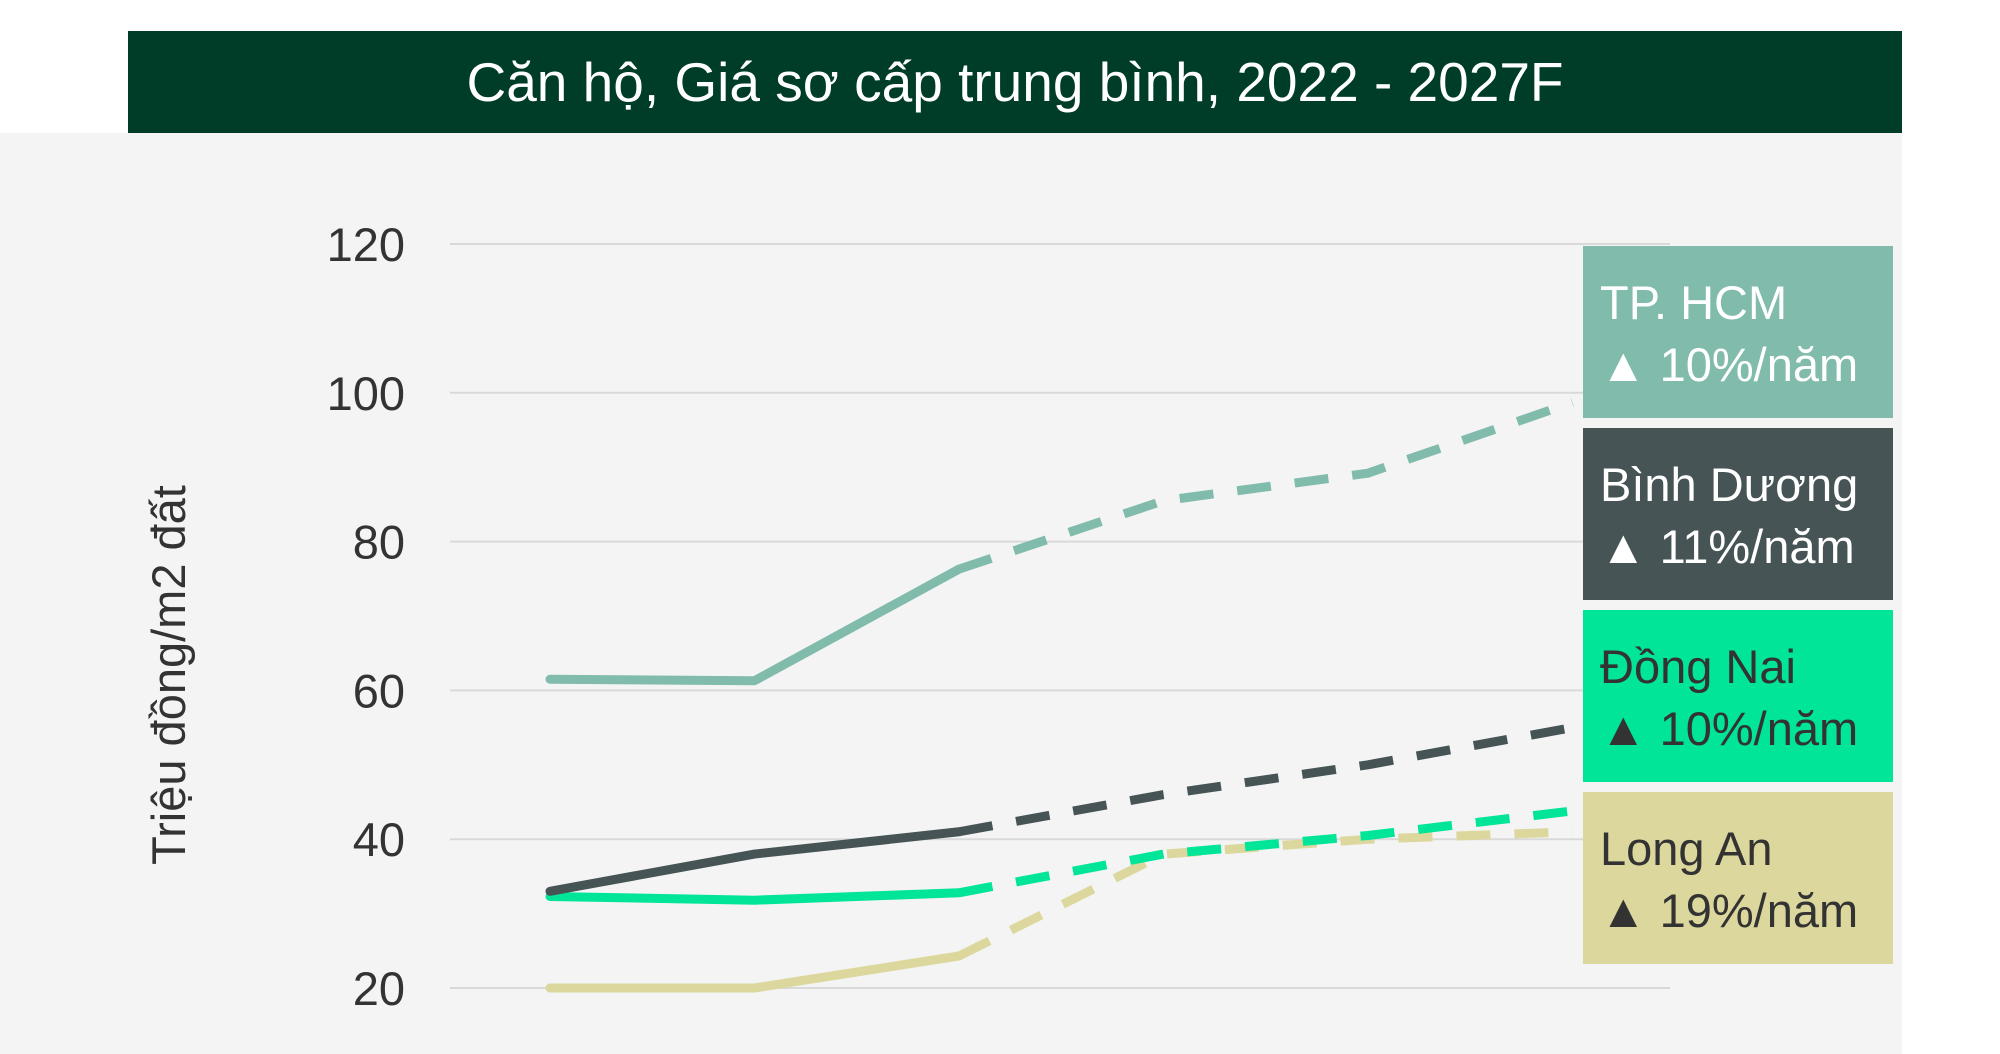  What do you see at coordinates (366, 244) in the screenshot?
I see `y-tick-label: 120` at bounding box center [366, 244].